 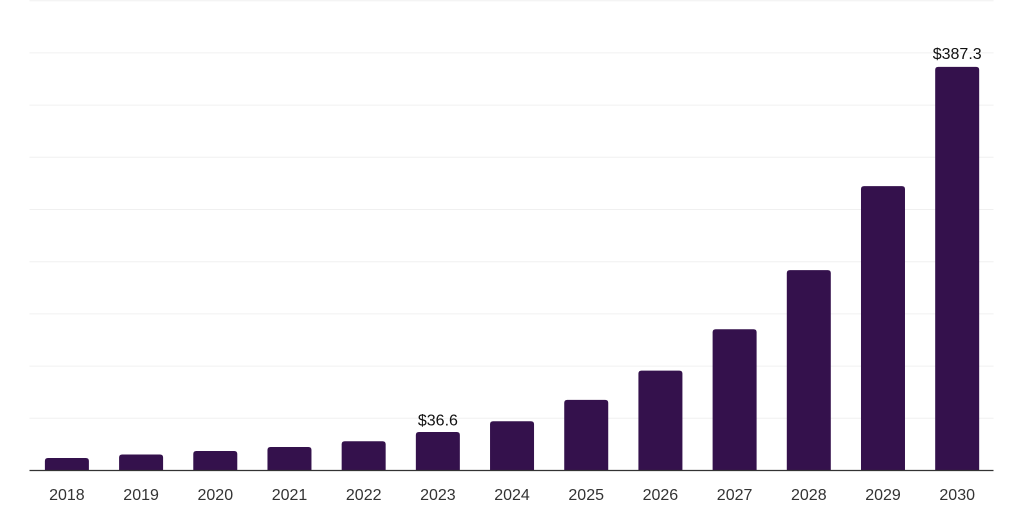 I want to click on svg-text: 2025, so click(x=586, y=495).